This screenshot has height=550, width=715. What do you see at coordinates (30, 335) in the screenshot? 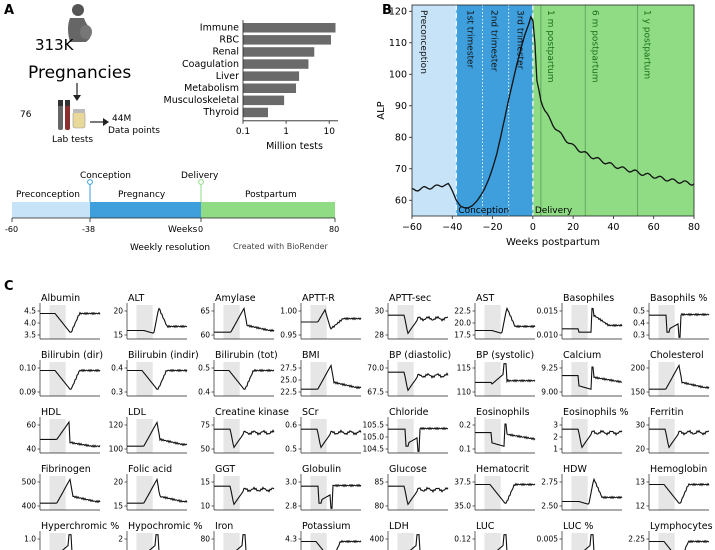
I see `mini-y-tick-label: 3.5` at bounding box center [30, 335].